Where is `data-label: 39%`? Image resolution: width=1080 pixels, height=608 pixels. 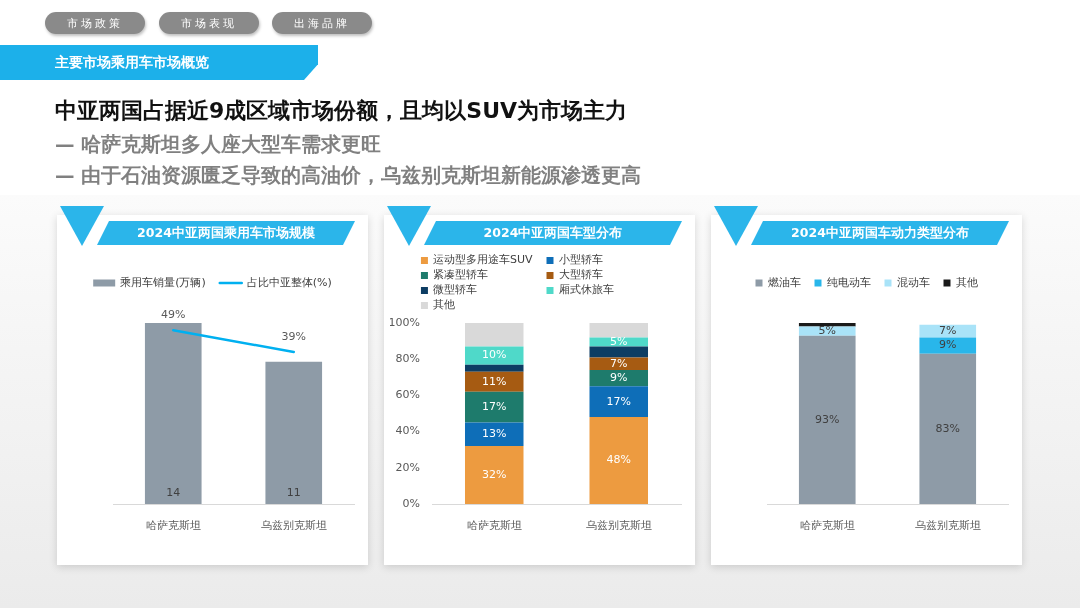
data-label: 39% is located at coordinates (293, 336).